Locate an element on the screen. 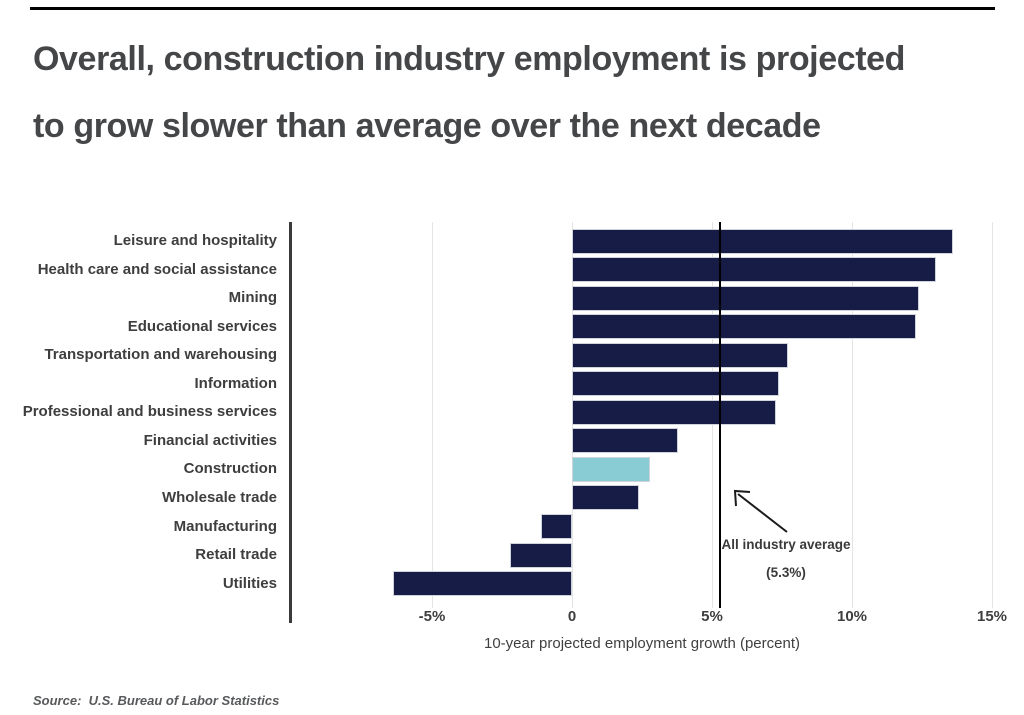 This screenshot has width=1024, height=715. gridline-15pct is located at coordinates (992, 415).